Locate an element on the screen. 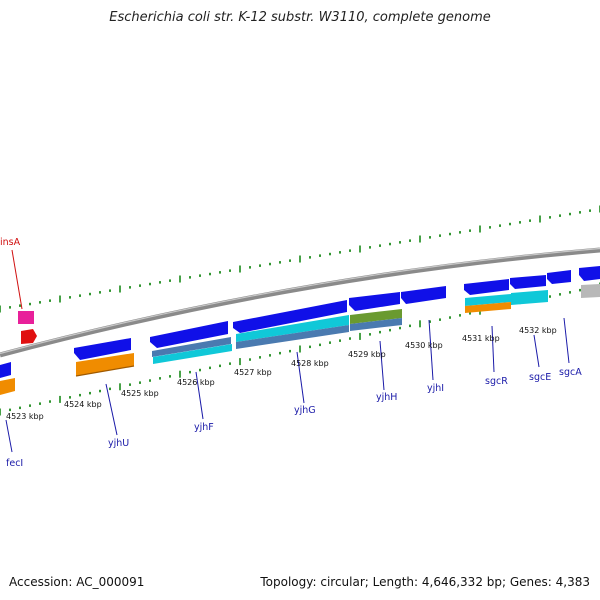 Image resolution: width=600 pixels, height=600 pixels. kbp-label: 4529 kbp is located at coordinates (367, 354).